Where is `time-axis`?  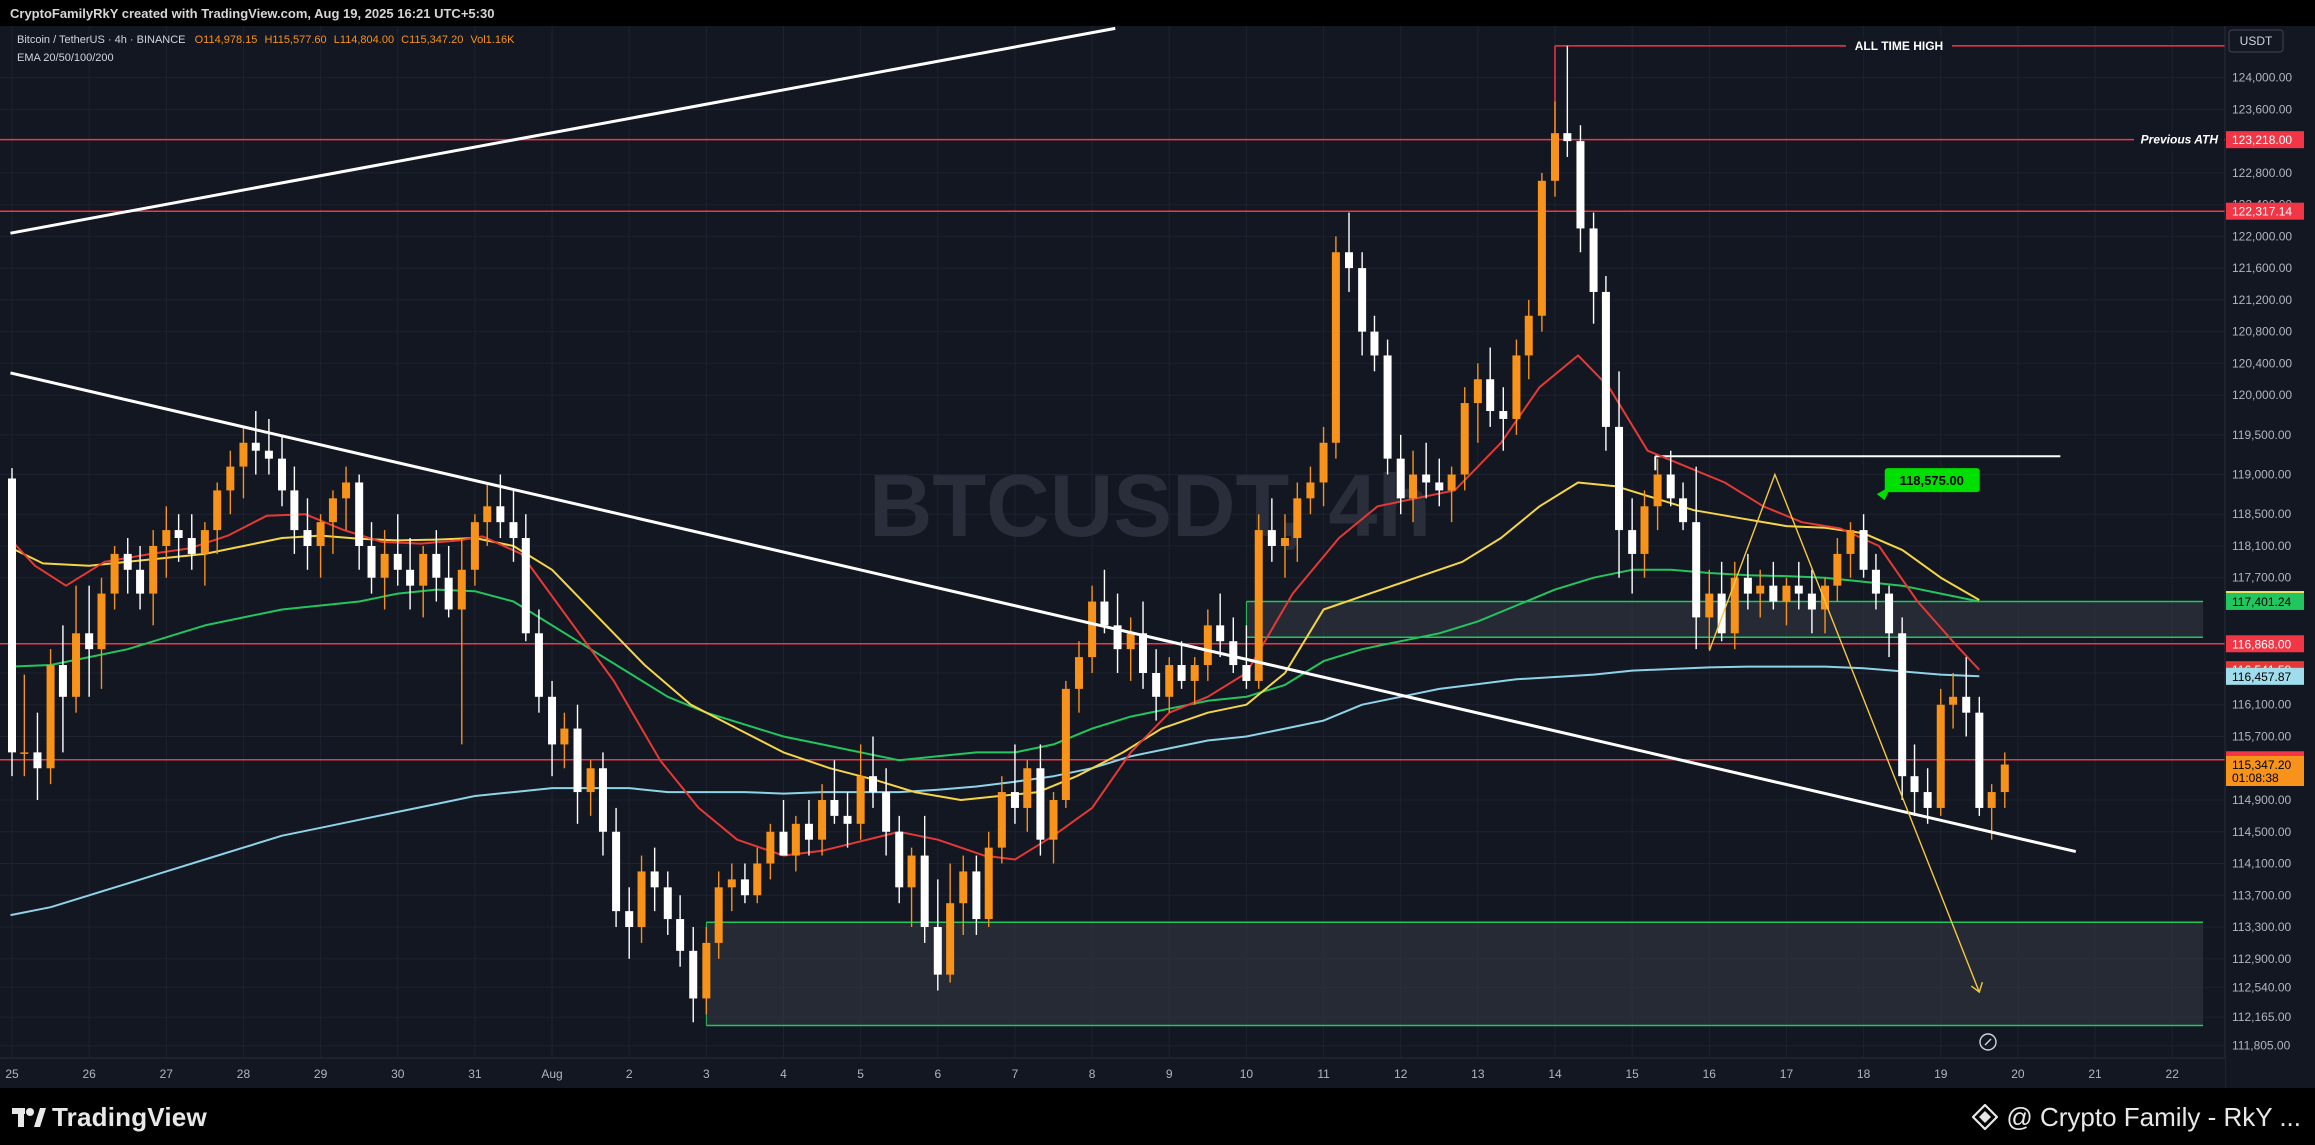
time-axis is located at coordinates (1112, 1072).